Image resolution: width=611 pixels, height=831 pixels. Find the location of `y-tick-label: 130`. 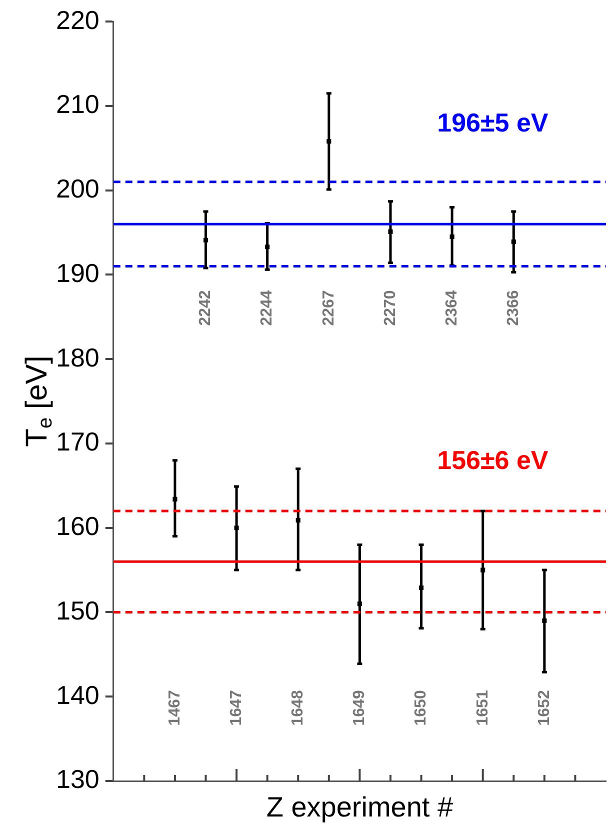

y-tick-label: 130 is located at coordinates (78, 779).